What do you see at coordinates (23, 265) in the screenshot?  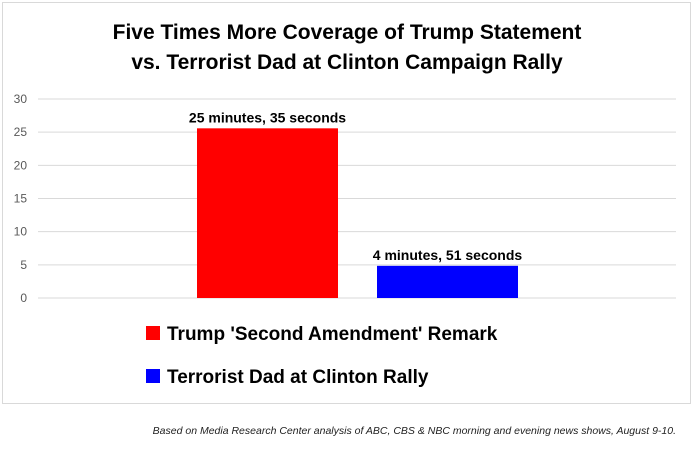 I see `y-tick-label: 5` at bounding box center [23, 265].